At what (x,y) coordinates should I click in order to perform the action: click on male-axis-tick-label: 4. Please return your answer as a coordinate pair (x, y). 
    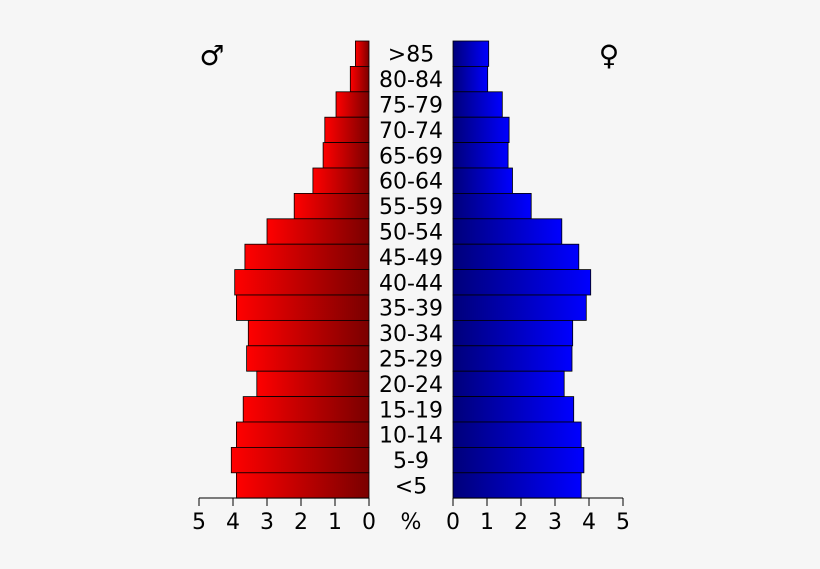
    Looking at the image, I should click on (233, 522).